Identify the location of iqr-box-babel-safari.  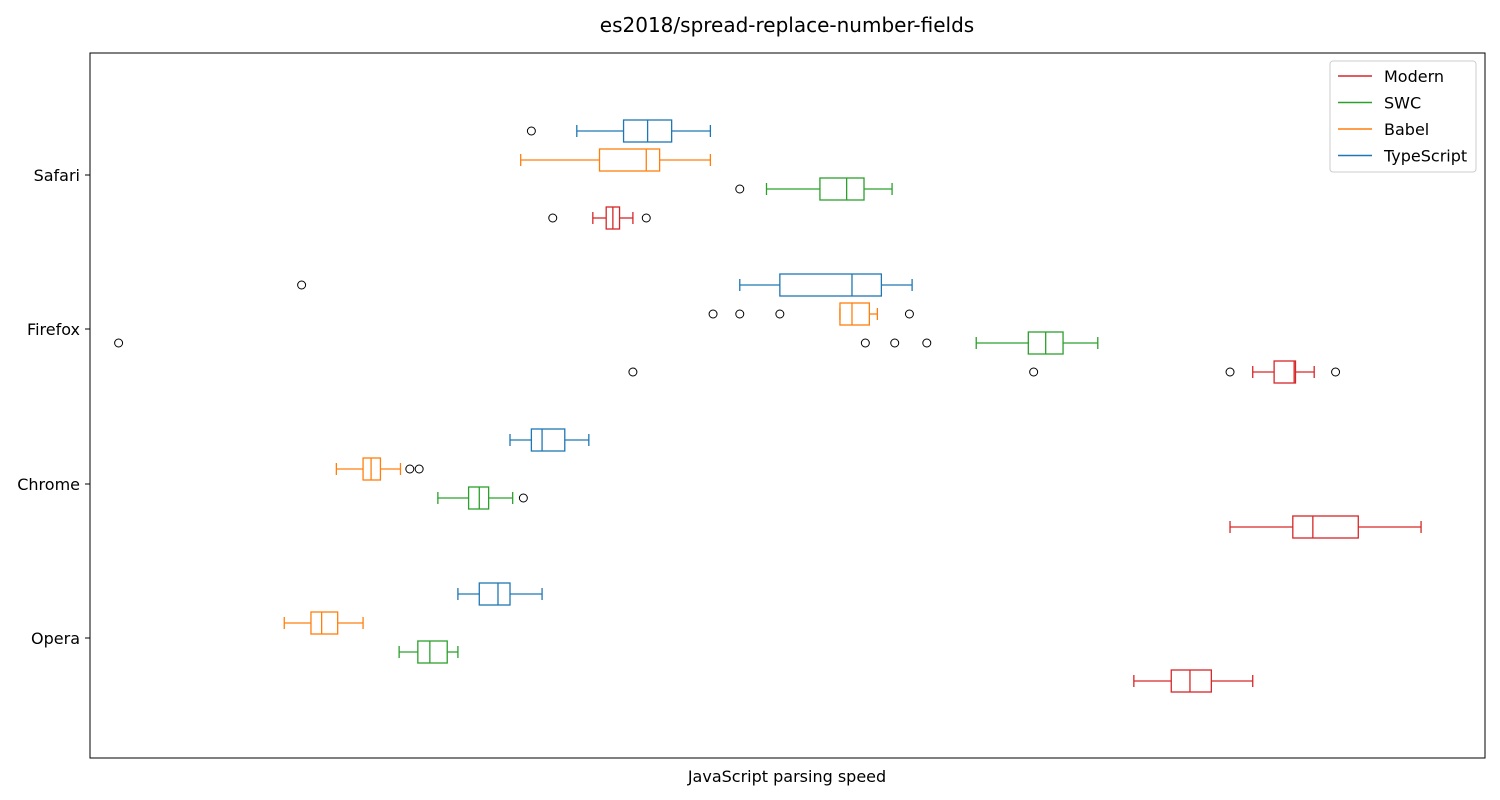
(629, 160).